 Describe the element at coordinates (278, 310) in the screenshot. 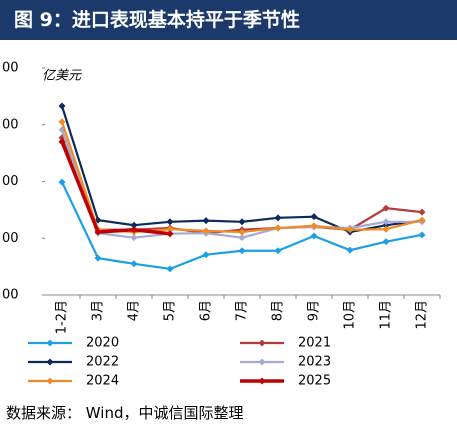

I see `x-tick-label: 8月` at that location.